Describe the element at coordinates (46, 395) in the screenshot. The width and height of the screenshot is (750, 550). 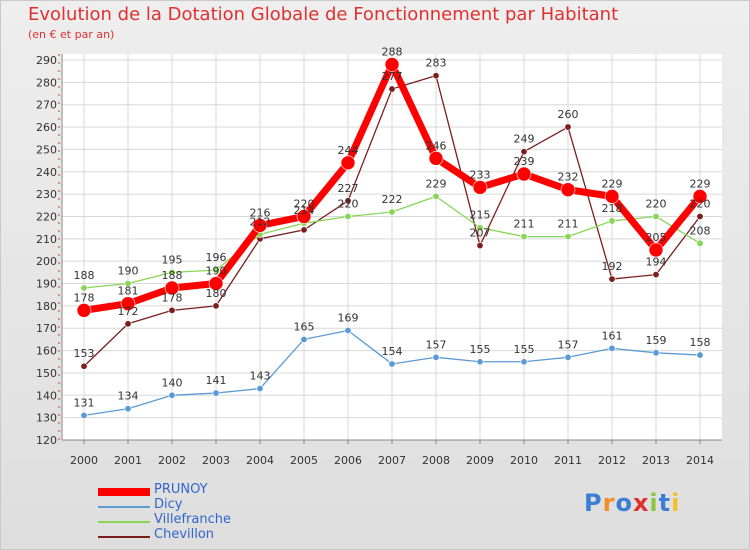
I see `y-tick-label: 140` at that location.